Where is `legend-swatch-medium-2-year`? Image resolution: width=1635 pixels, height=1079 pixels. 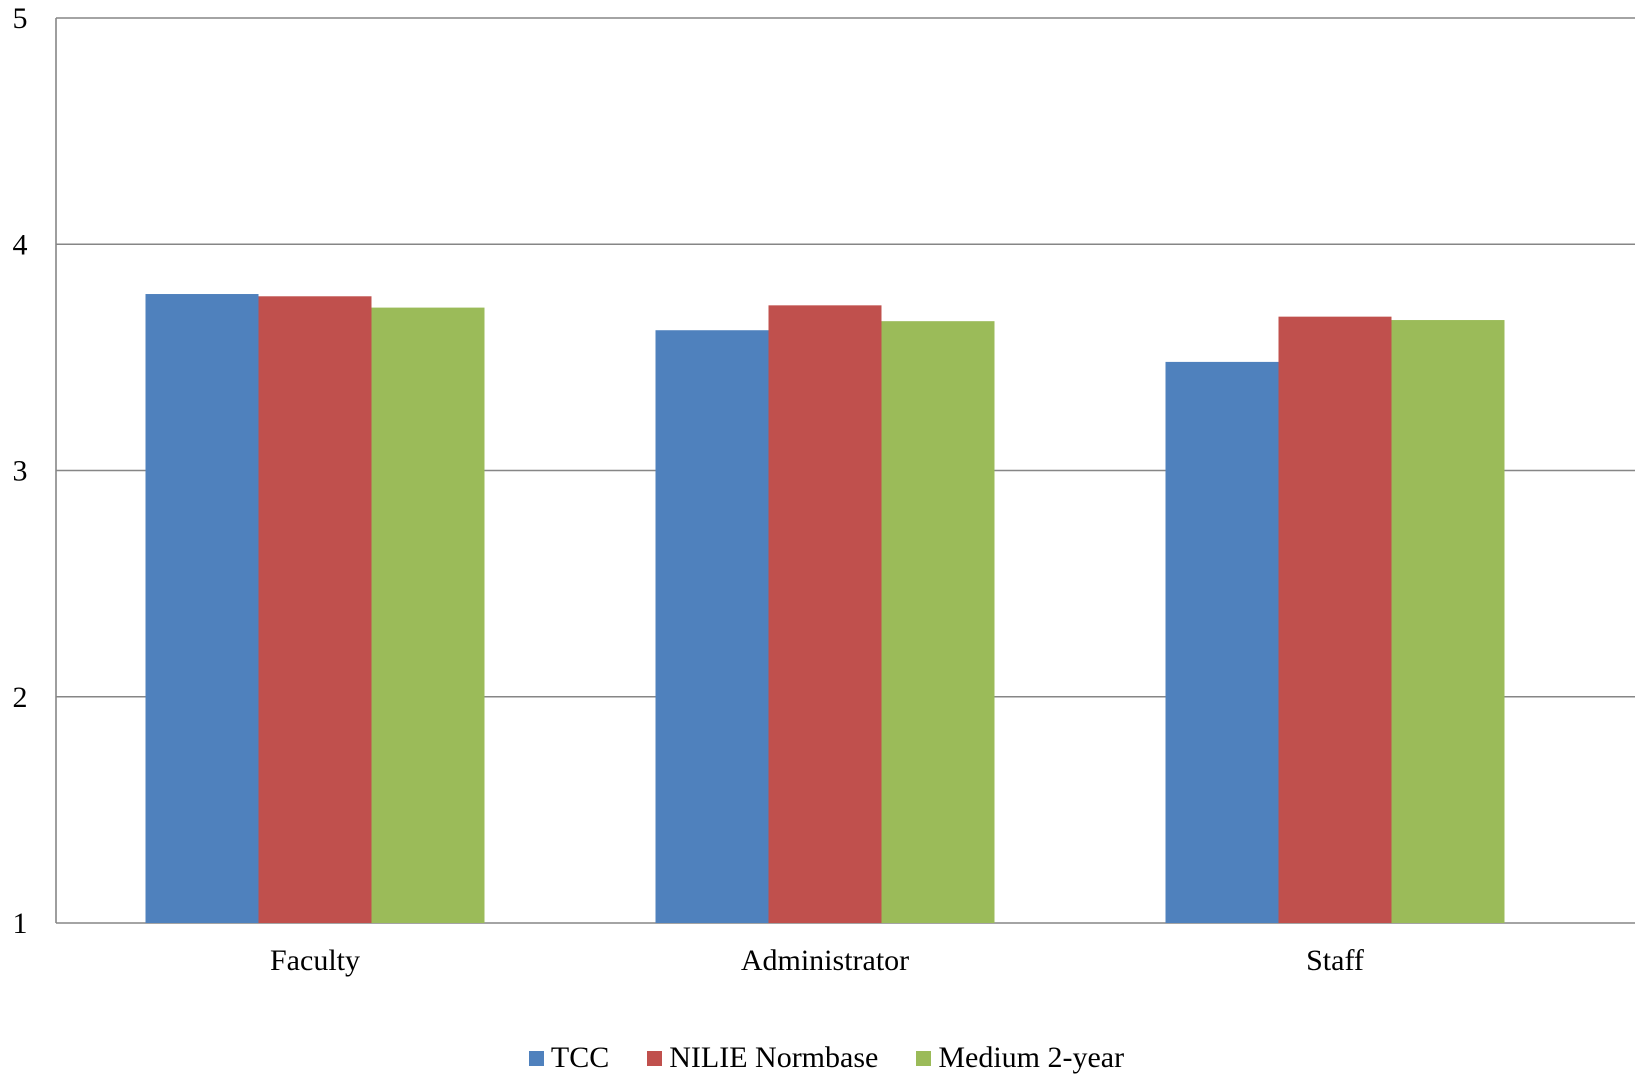 legend-swatch-medium-2-year is located at coordinates (924, 1058).